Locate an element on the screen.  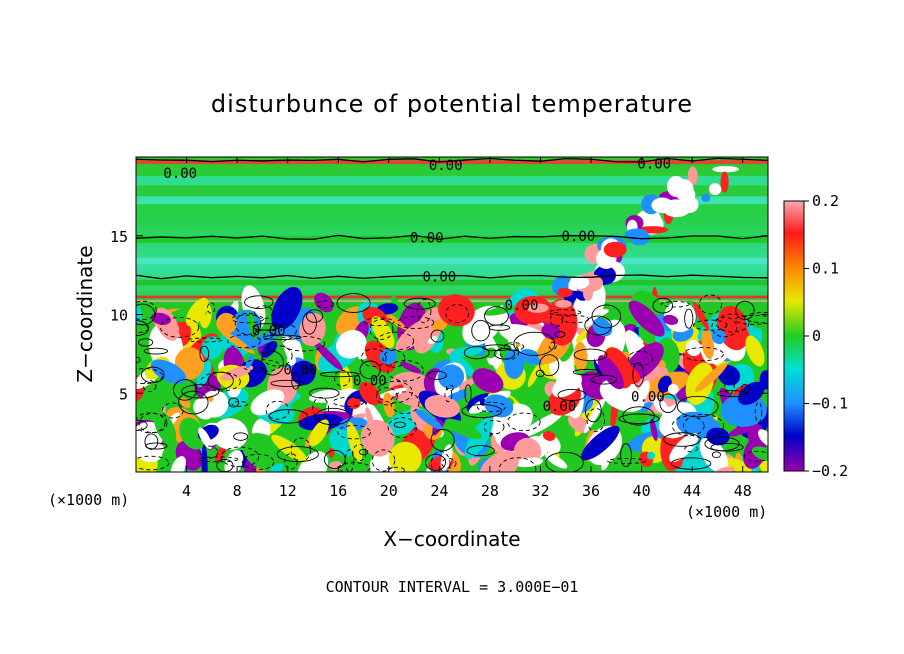
colorbar-tick-label: 0 is located at coordinates (816, 336).